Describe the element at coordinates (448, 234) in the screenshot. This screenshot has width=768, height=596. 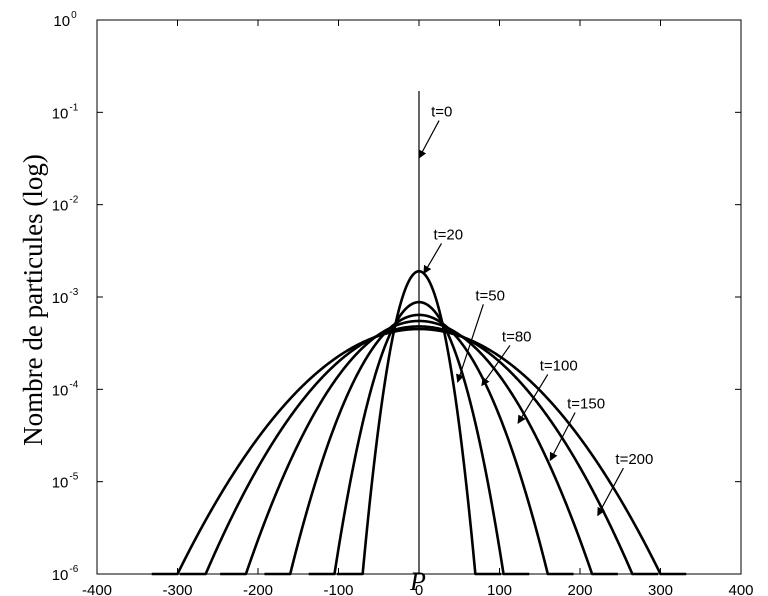
I see `annotation-label: t=20` at that location.